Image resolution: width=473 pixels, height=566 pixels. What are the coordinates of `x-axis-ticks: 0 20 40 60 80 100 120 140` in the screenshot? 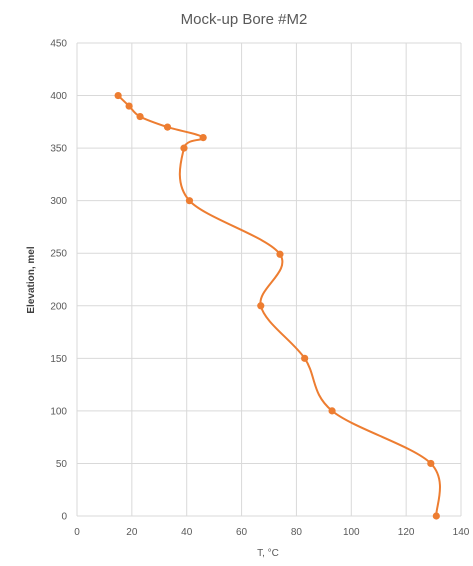 It's located at (272, 532).